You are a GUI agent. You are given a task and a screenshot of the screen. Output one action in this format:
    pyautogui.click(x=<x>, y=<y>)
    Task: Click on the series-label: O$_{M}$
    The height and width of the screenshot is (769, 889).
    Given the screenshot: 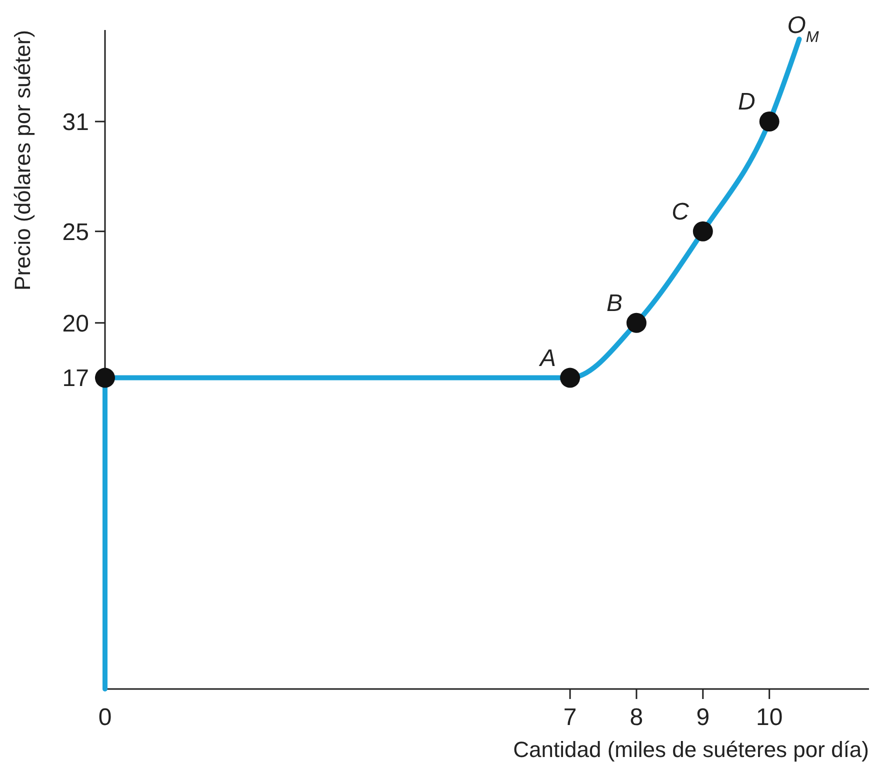 What is the action you would take?
    pyautogui.click(x=803, y=29)
    